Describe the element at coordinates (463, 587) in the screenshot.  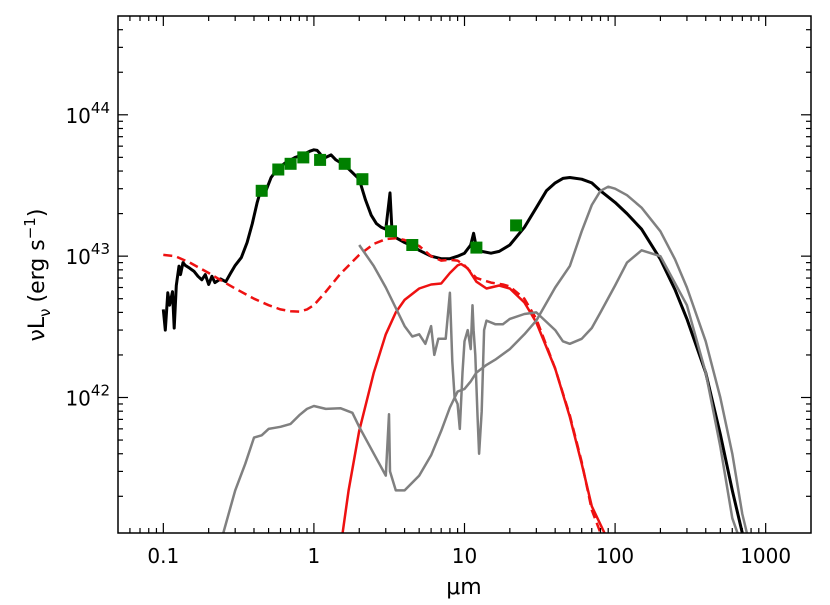
I see `x-axis-title: μm` at that location.